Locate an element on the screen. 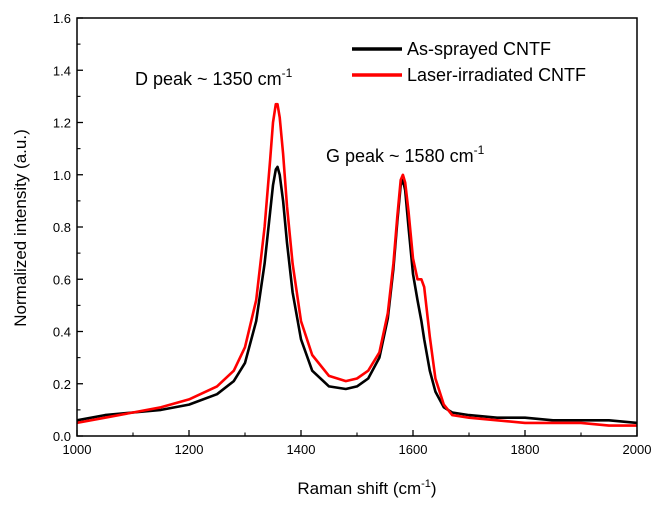 This screenshot has width=657, height=505. annotation-d-peak: D peak ~ 1350 cm-1 is located at coordinates (214, 77).